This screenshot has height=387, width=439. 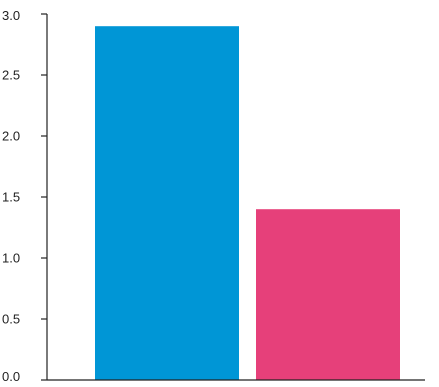 What do you see at coordinates (24, 196) in the screenshot?
I see `y-axis-ticks: 0.0 0.5 1.0 1.5 2.0 2.5 3.0` at bounding box center [24, 196].